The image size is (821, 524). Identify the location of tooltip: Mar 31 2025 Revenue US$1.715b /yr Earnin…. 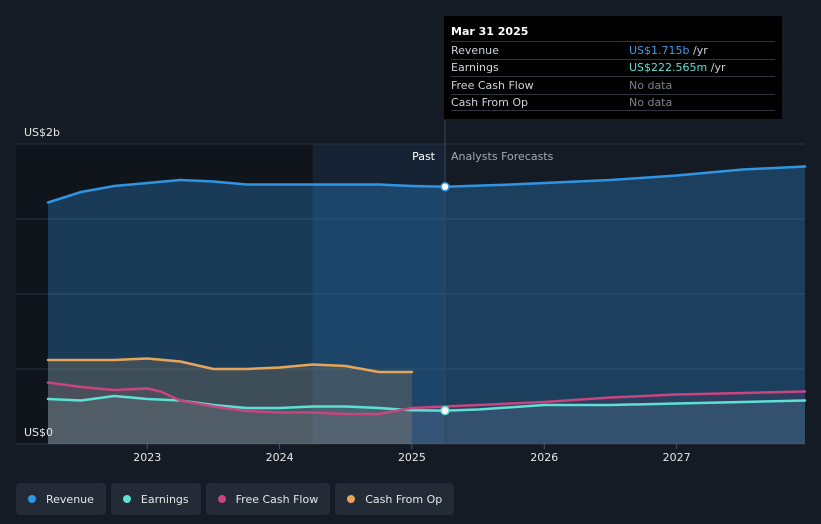
(613, 67).